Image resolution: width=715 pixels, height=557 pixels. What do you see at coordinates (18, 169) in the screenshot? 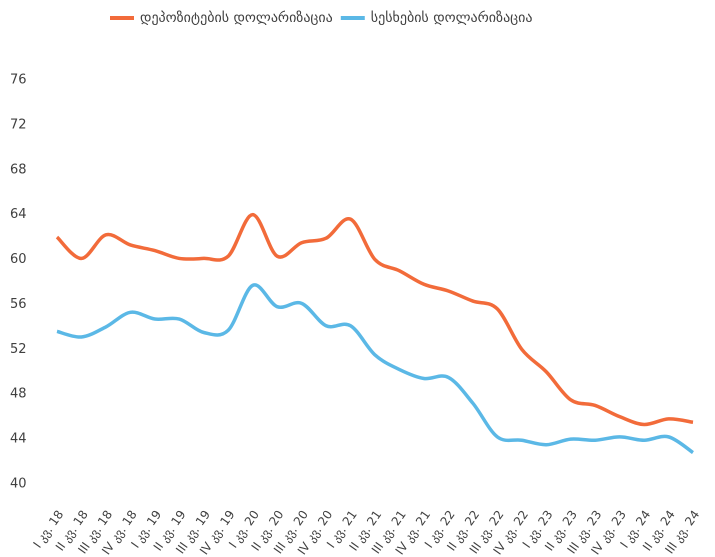
I see `y-tick-label: 68` at bounding box center [18, 169].